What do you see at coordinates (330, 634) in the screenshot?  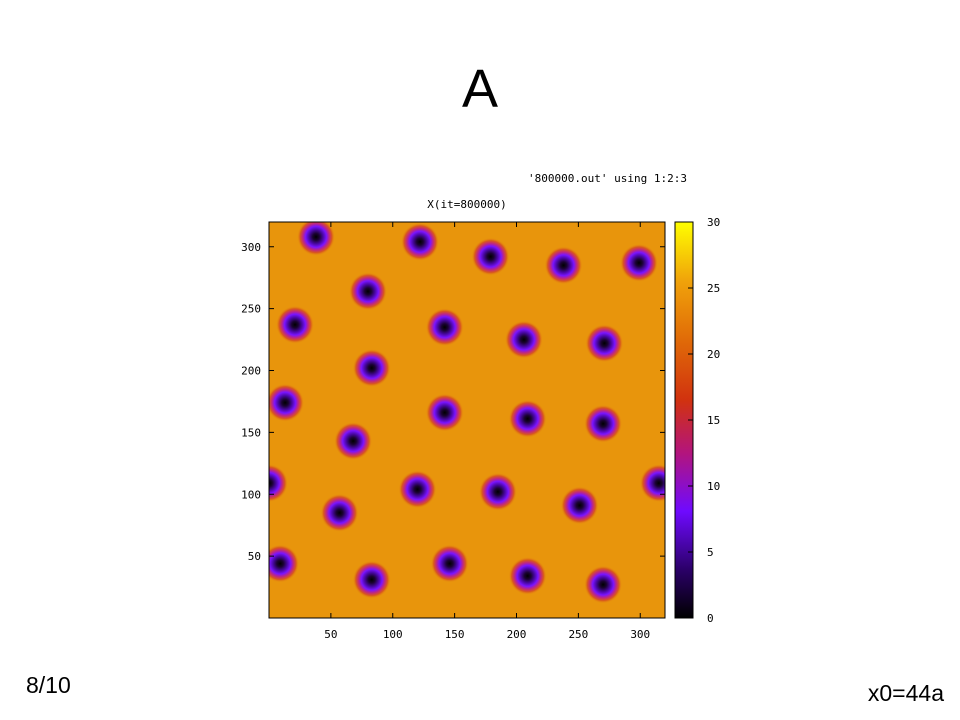 I see `x-tick-label-0: 50` at bounding box center [330, 634].